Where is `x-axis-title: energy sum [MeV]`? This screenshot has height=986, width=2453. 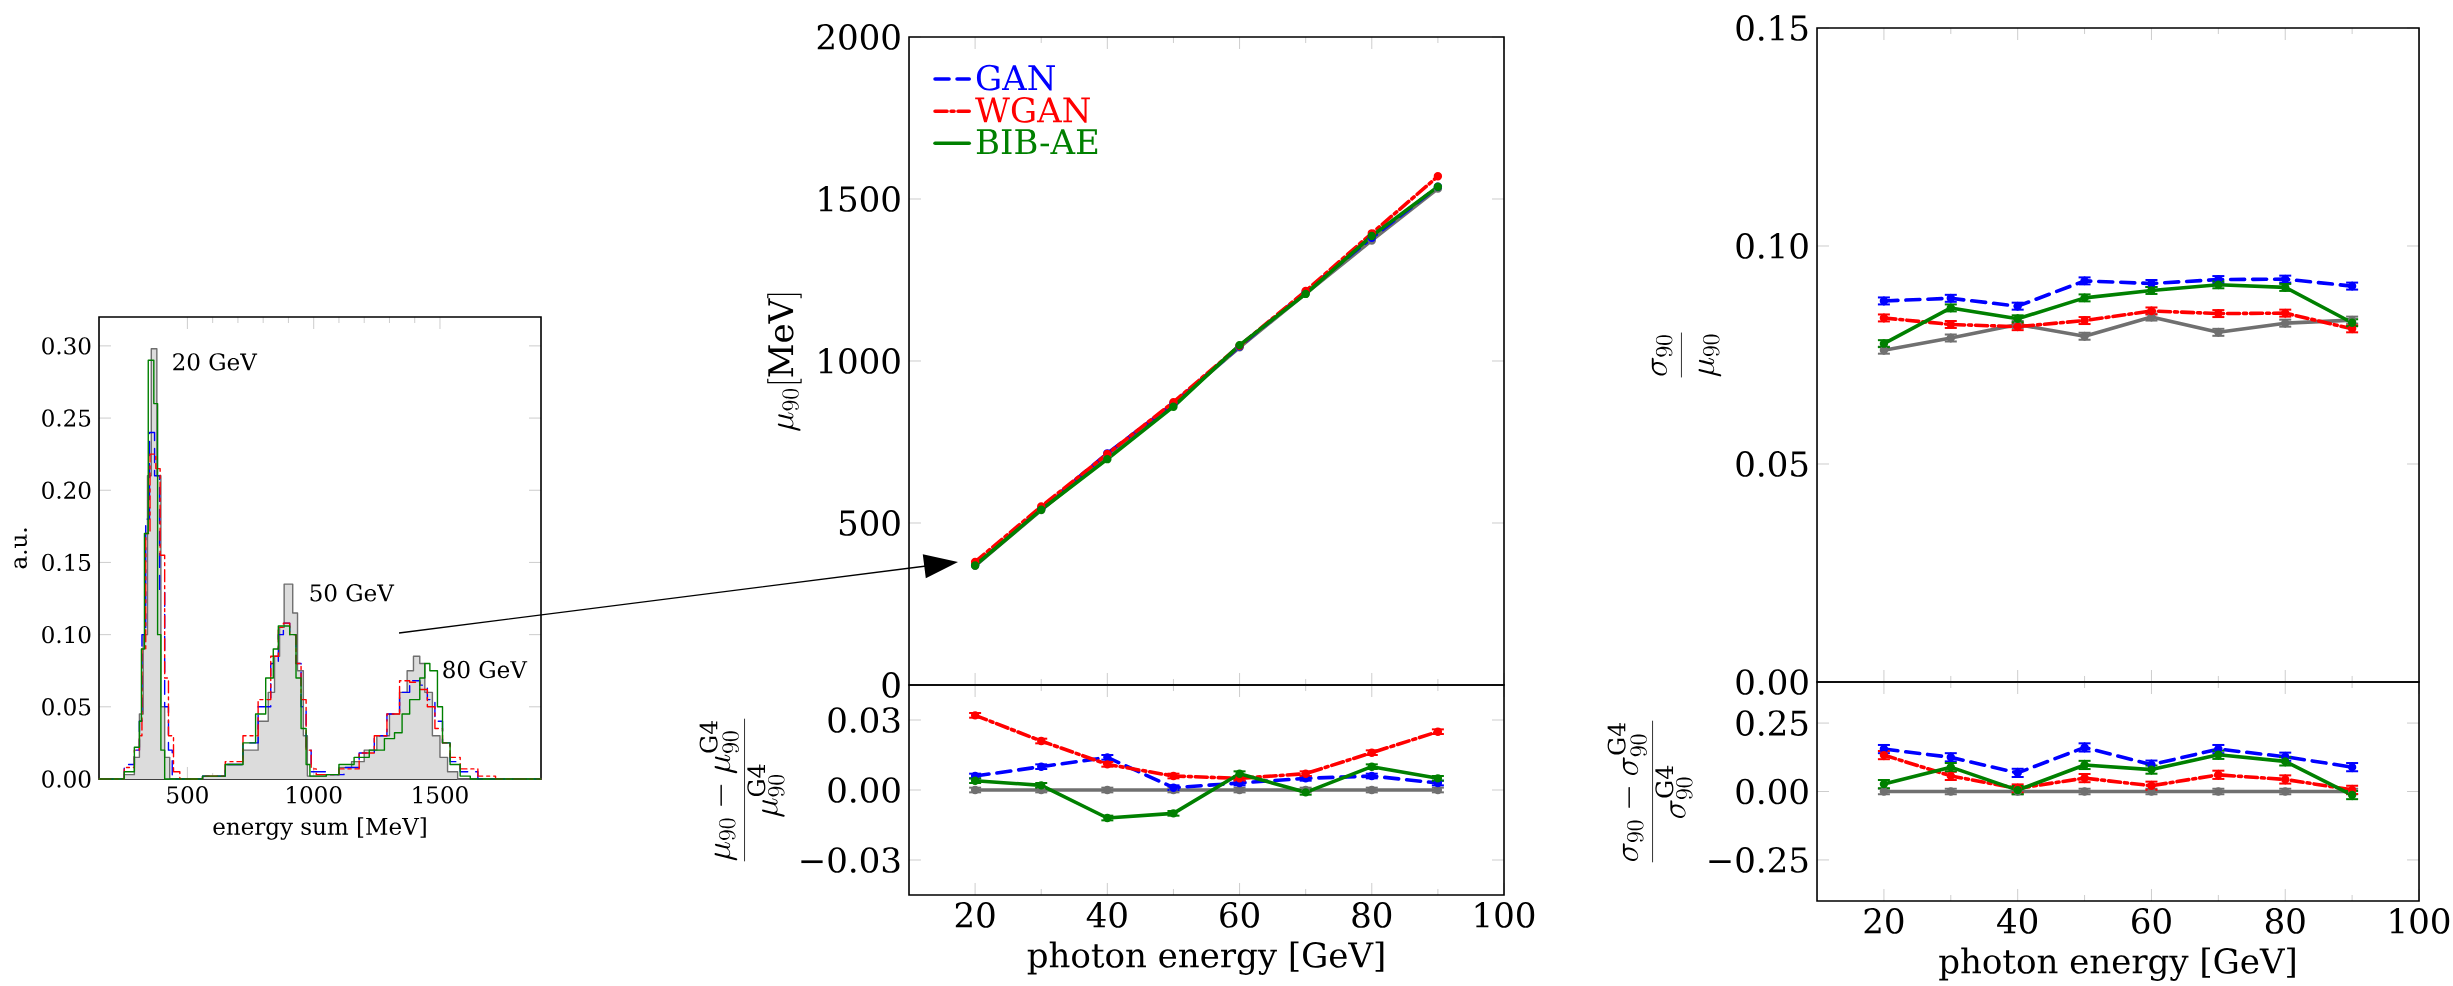
x-axis-title: energy sum [MeV] is located at coordinates (319, 828).